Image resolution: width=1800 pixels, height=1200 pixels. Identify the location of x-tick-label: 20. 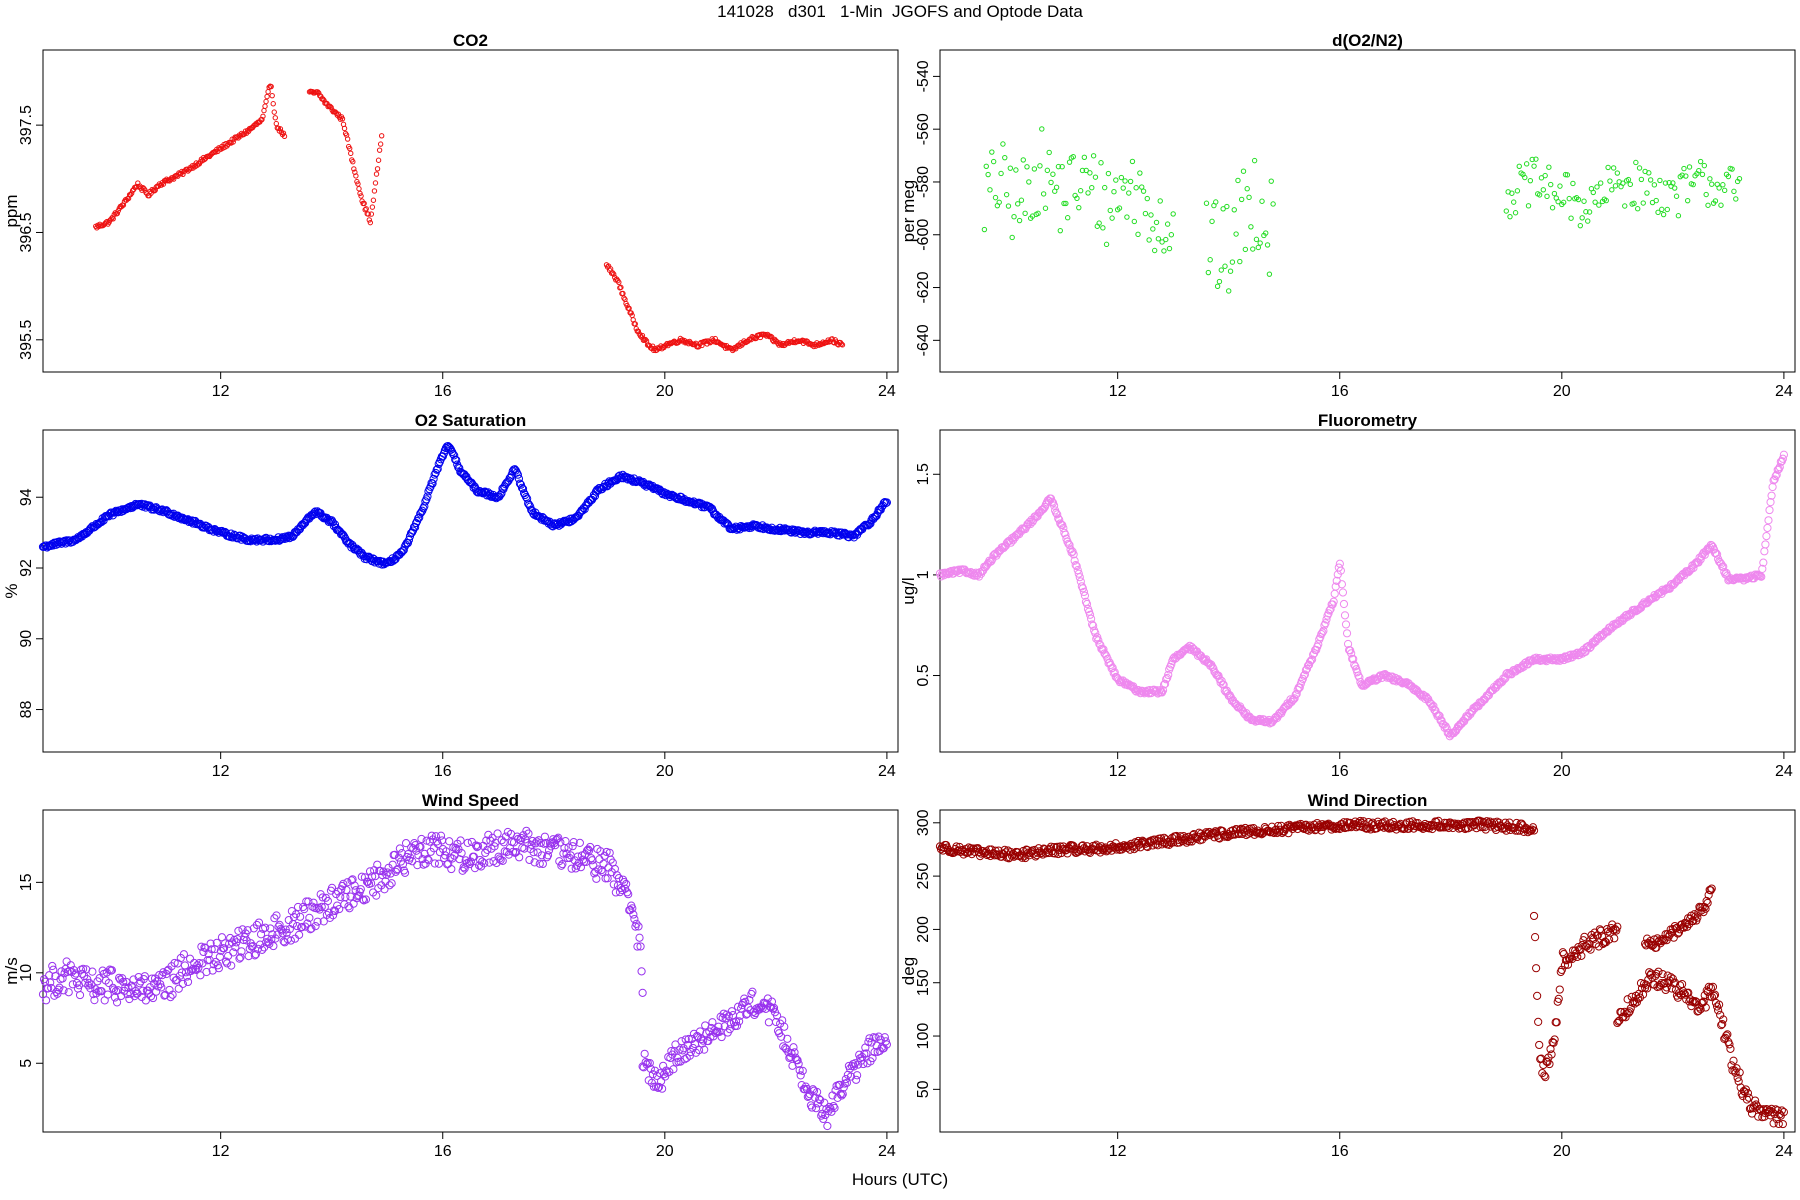
(1562, 1151).